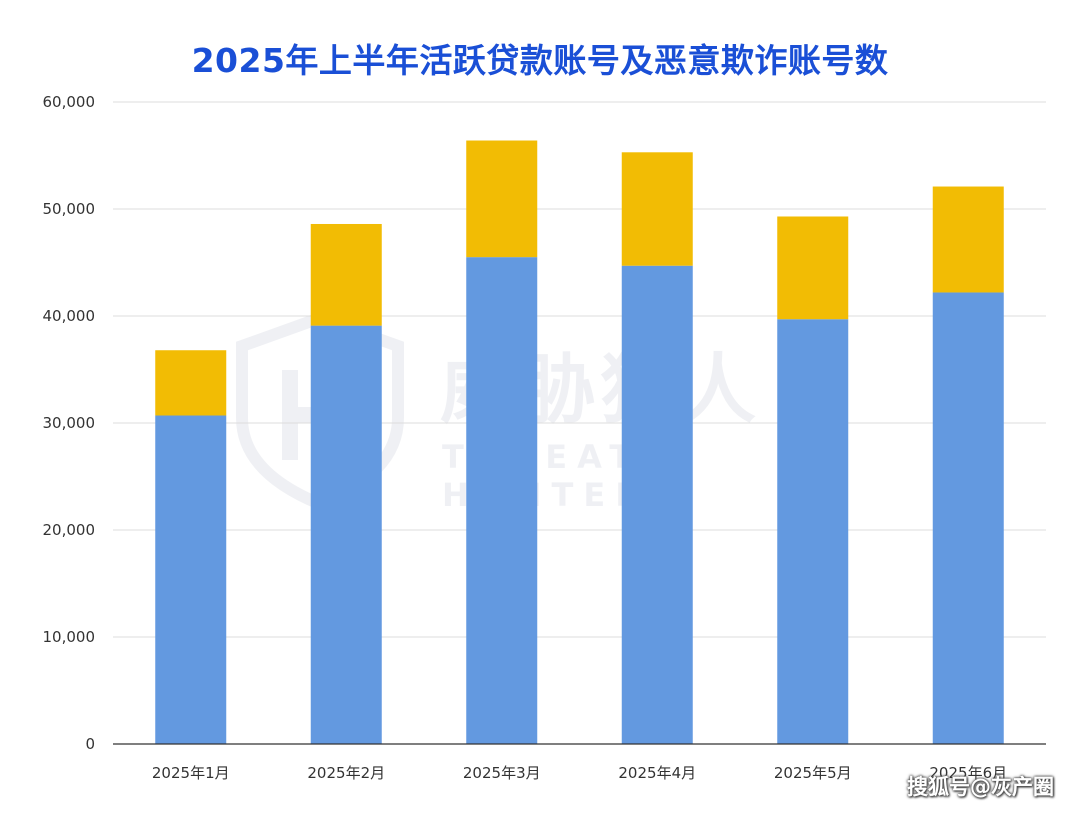 The width and height of the screenshot is (1080, 815). What do you see at coordinates (90, 744) in the screenshot?
I see `y-tick-label: 0` at bounding box center [90, 744].